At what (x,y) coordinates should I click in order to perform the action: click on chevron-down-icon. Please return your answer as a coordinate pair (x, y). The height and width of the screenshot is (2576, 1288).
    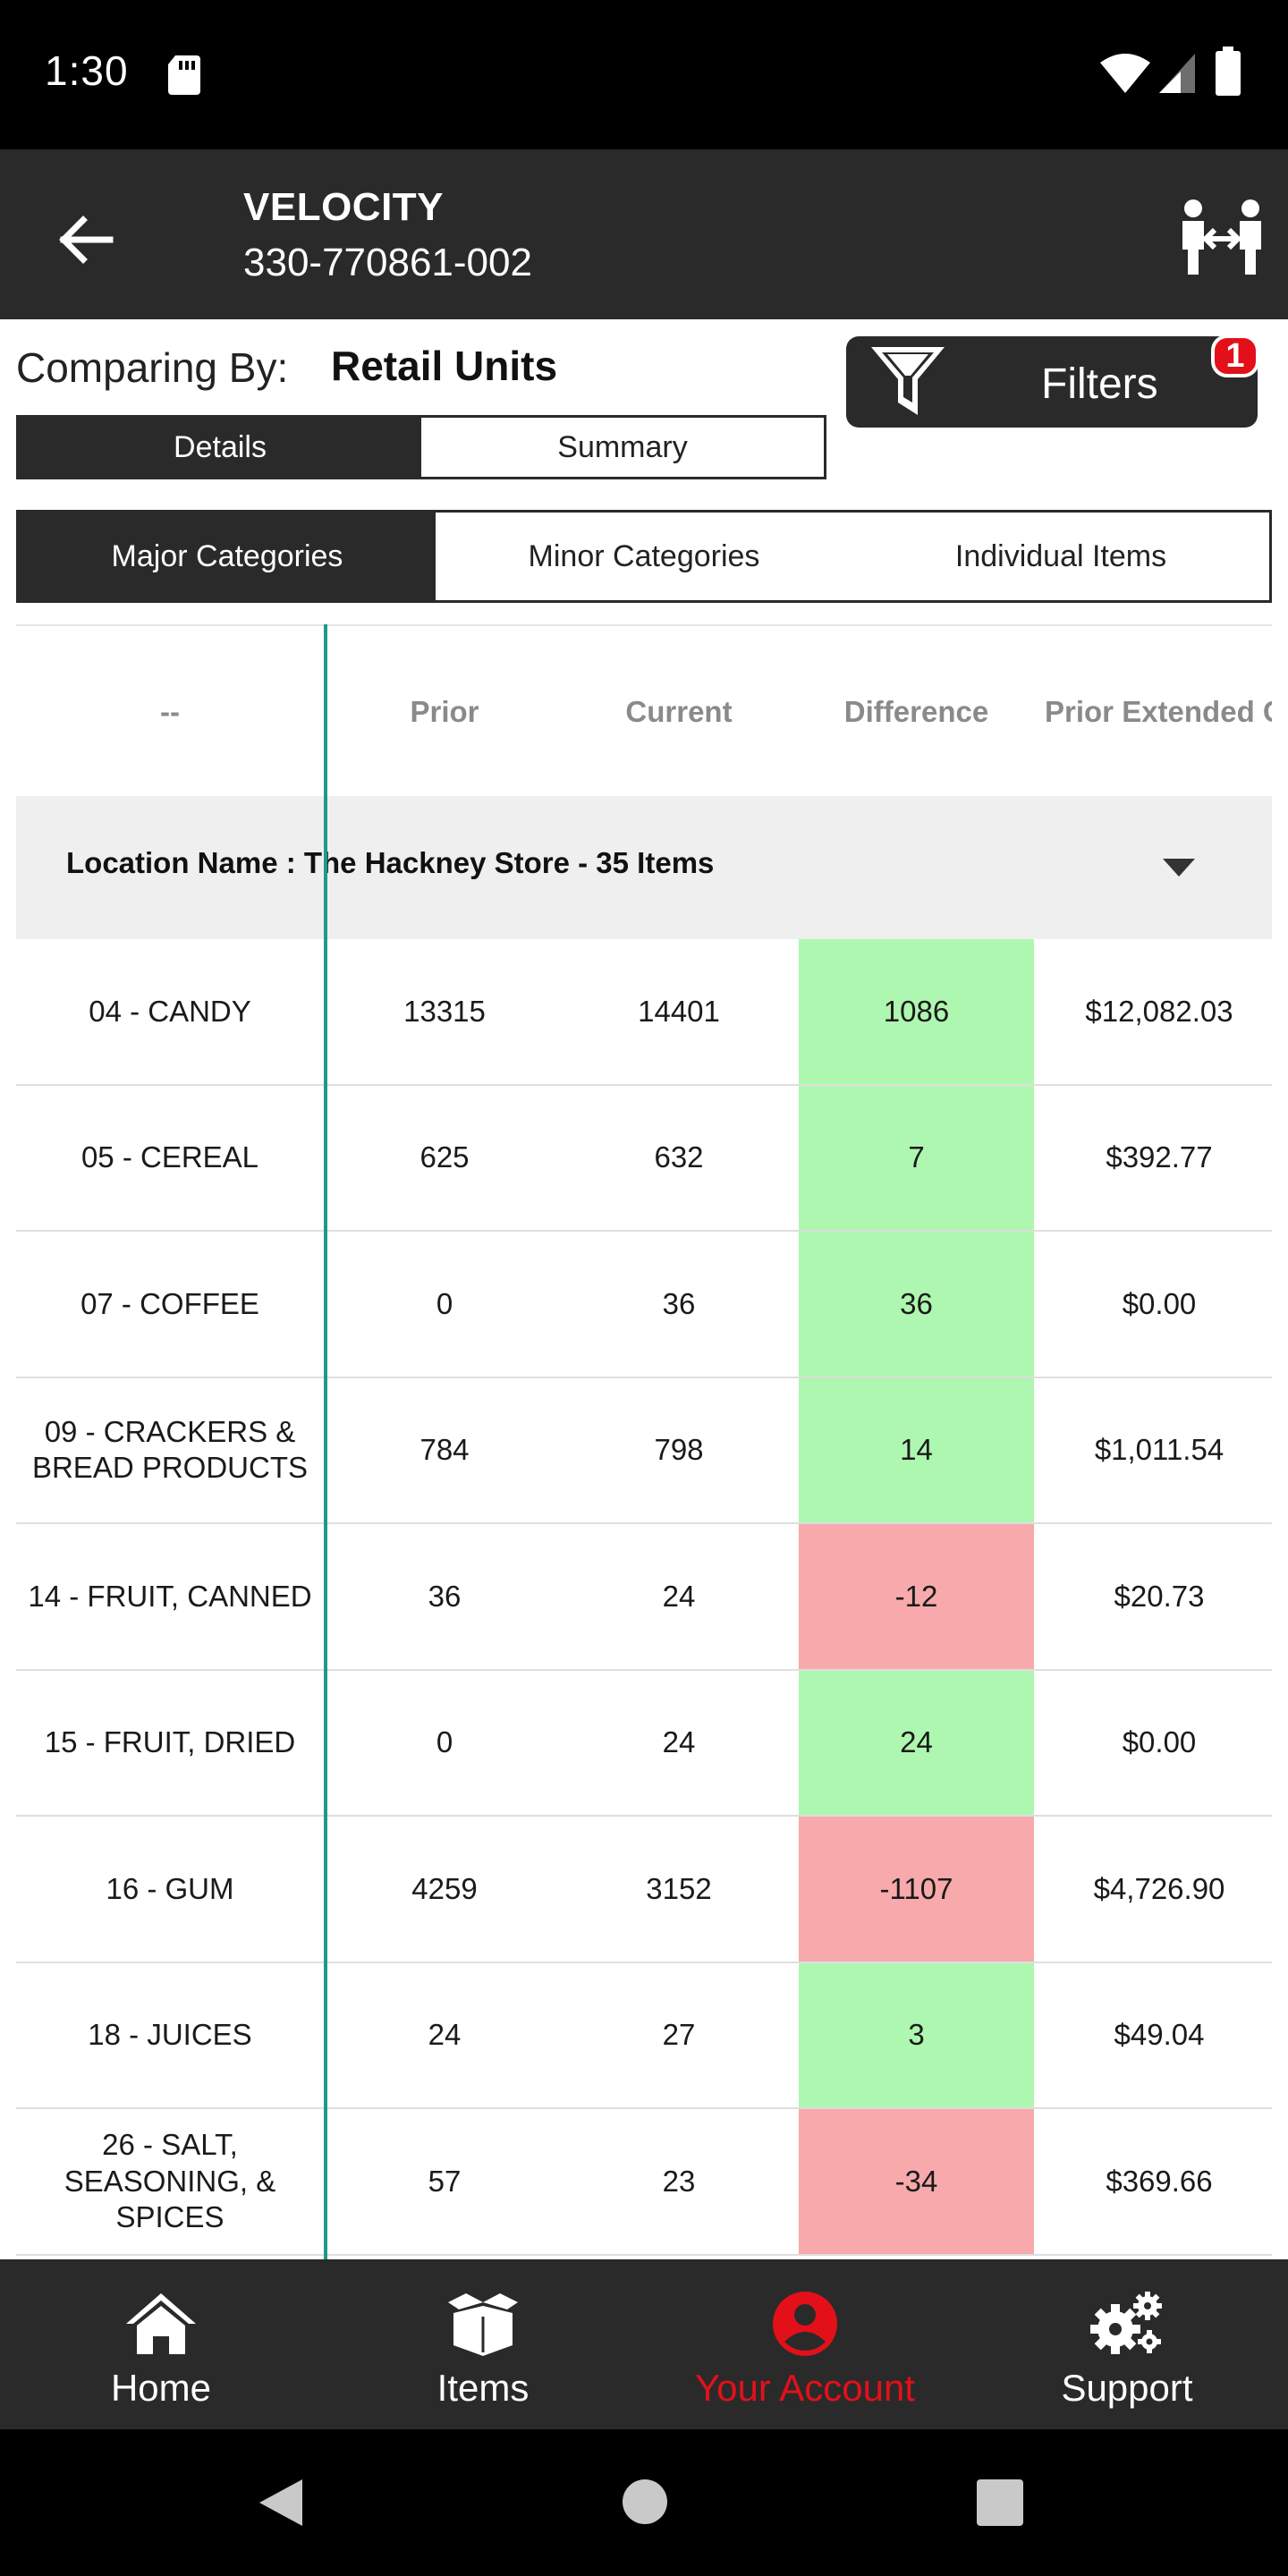
    Looking at the image, I should click on (1179, 867).